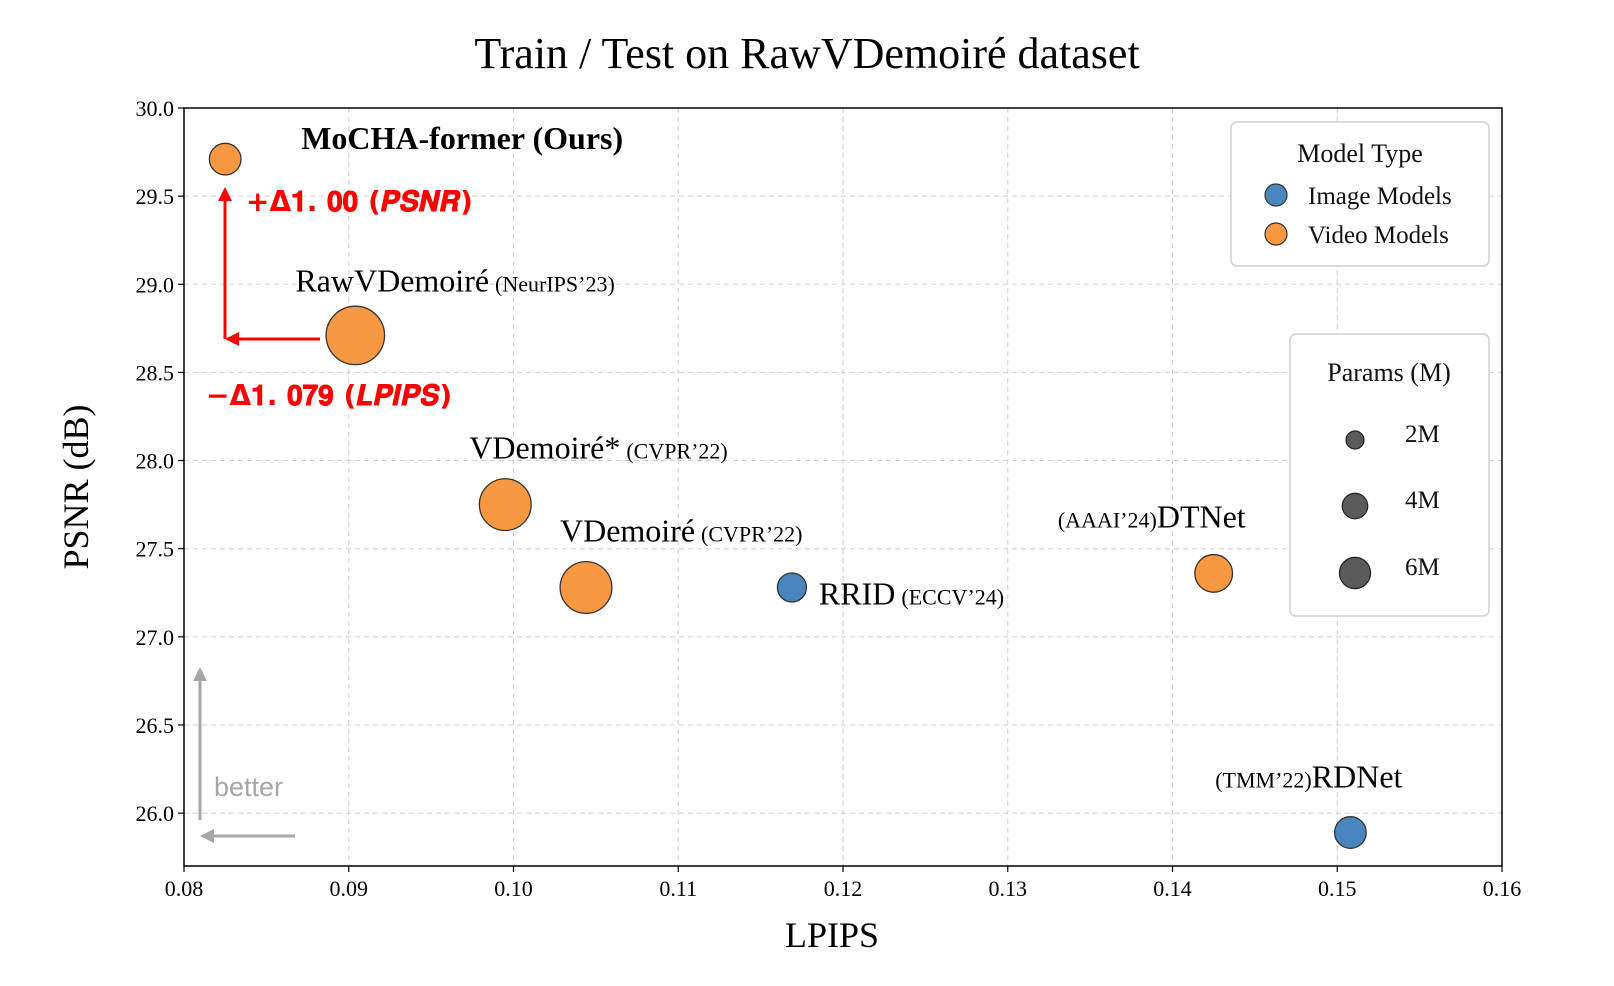  Describe the element at coordinates (155, 284) in the screenshot. I see `y-tick-label: 29.0` at that location.